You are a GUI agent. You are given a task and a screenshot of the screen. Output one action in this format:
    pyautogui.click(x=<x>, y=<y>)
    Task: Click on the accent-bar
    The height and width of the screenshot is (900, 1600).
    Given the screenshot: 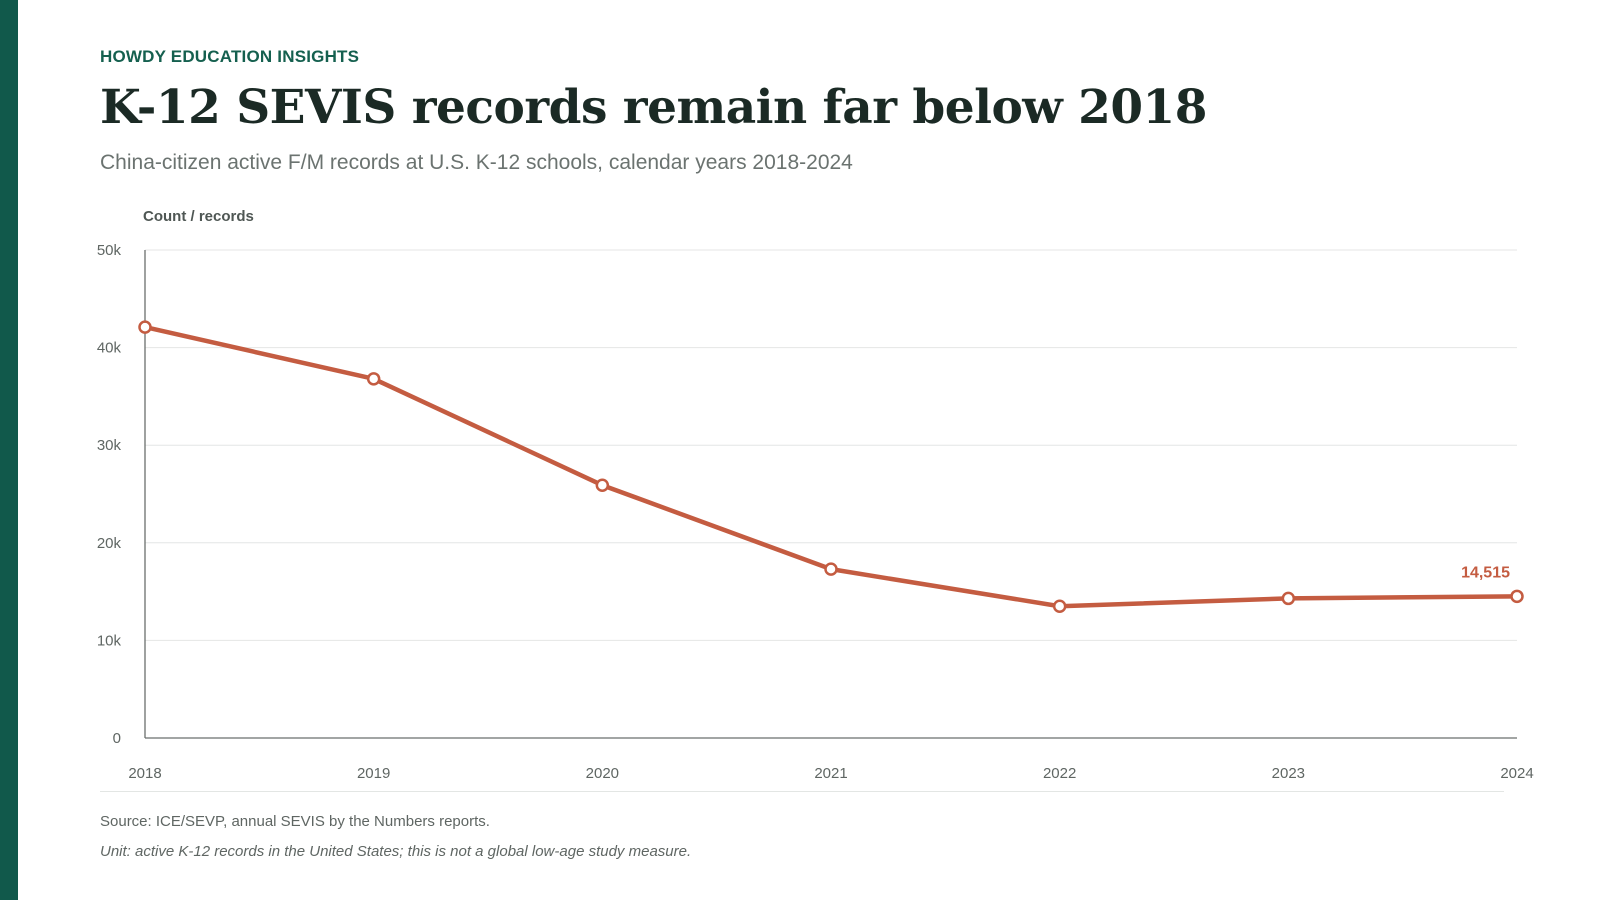 What is the action you would take?
    pyautogui.click(x=9, y=450)
    